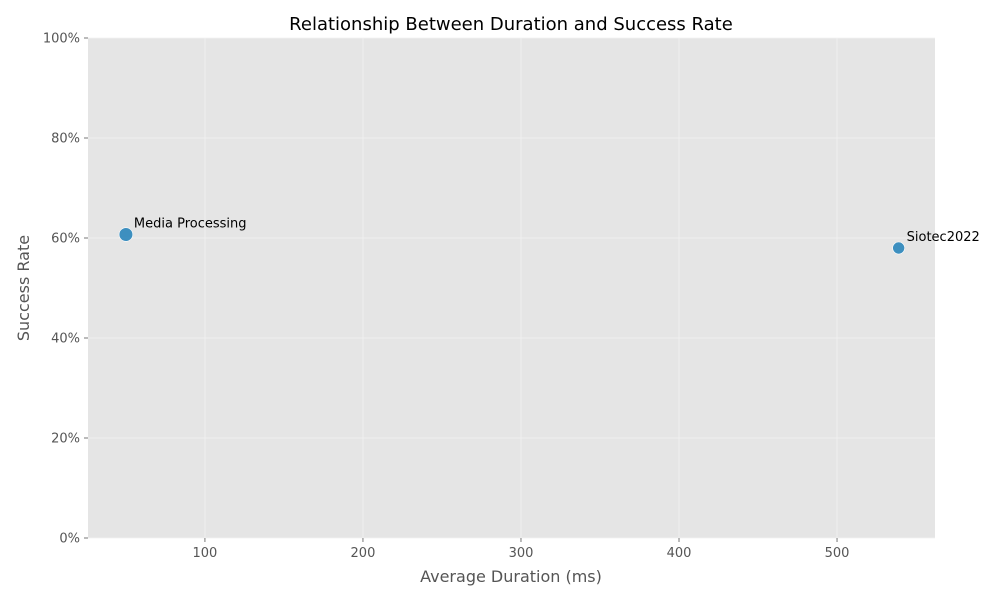  What do you see at coordinates (363, 553) in the screenshot?
I see `x-tick-label: 200` at bounding box center [363, 553].